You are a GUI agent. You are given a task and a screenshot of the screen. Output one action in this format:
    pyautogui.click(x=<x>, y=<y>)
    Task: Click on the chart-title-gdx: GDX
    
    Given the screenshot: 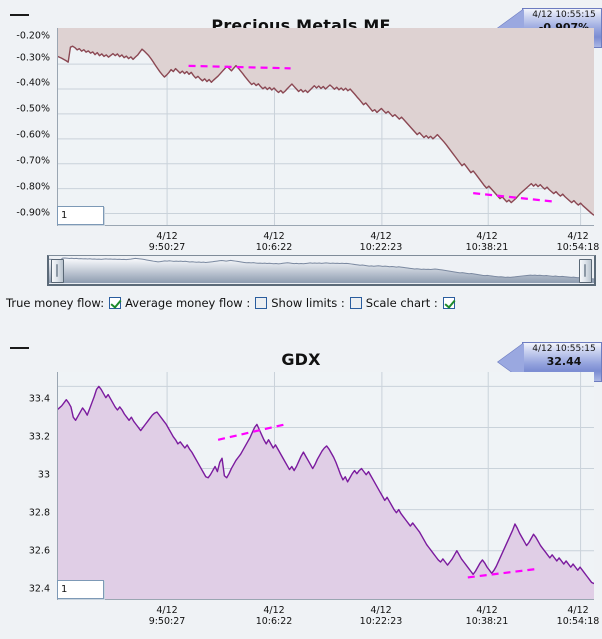 What is the action you would take?
    pyautogui.click(x=301, y=359)
    